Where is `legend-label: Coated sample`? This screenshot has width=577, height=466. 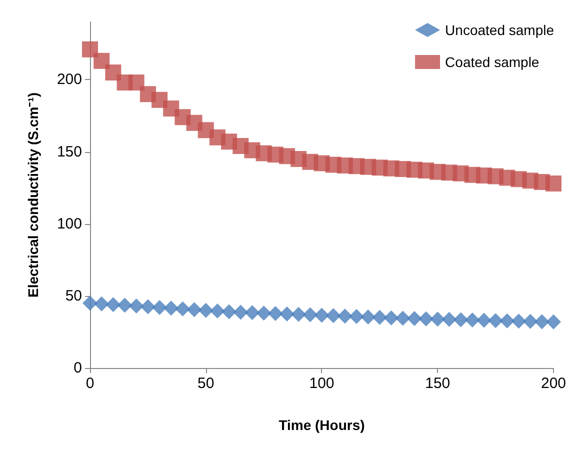
legend-label: Coated sample is located at coordinates (492, 62).